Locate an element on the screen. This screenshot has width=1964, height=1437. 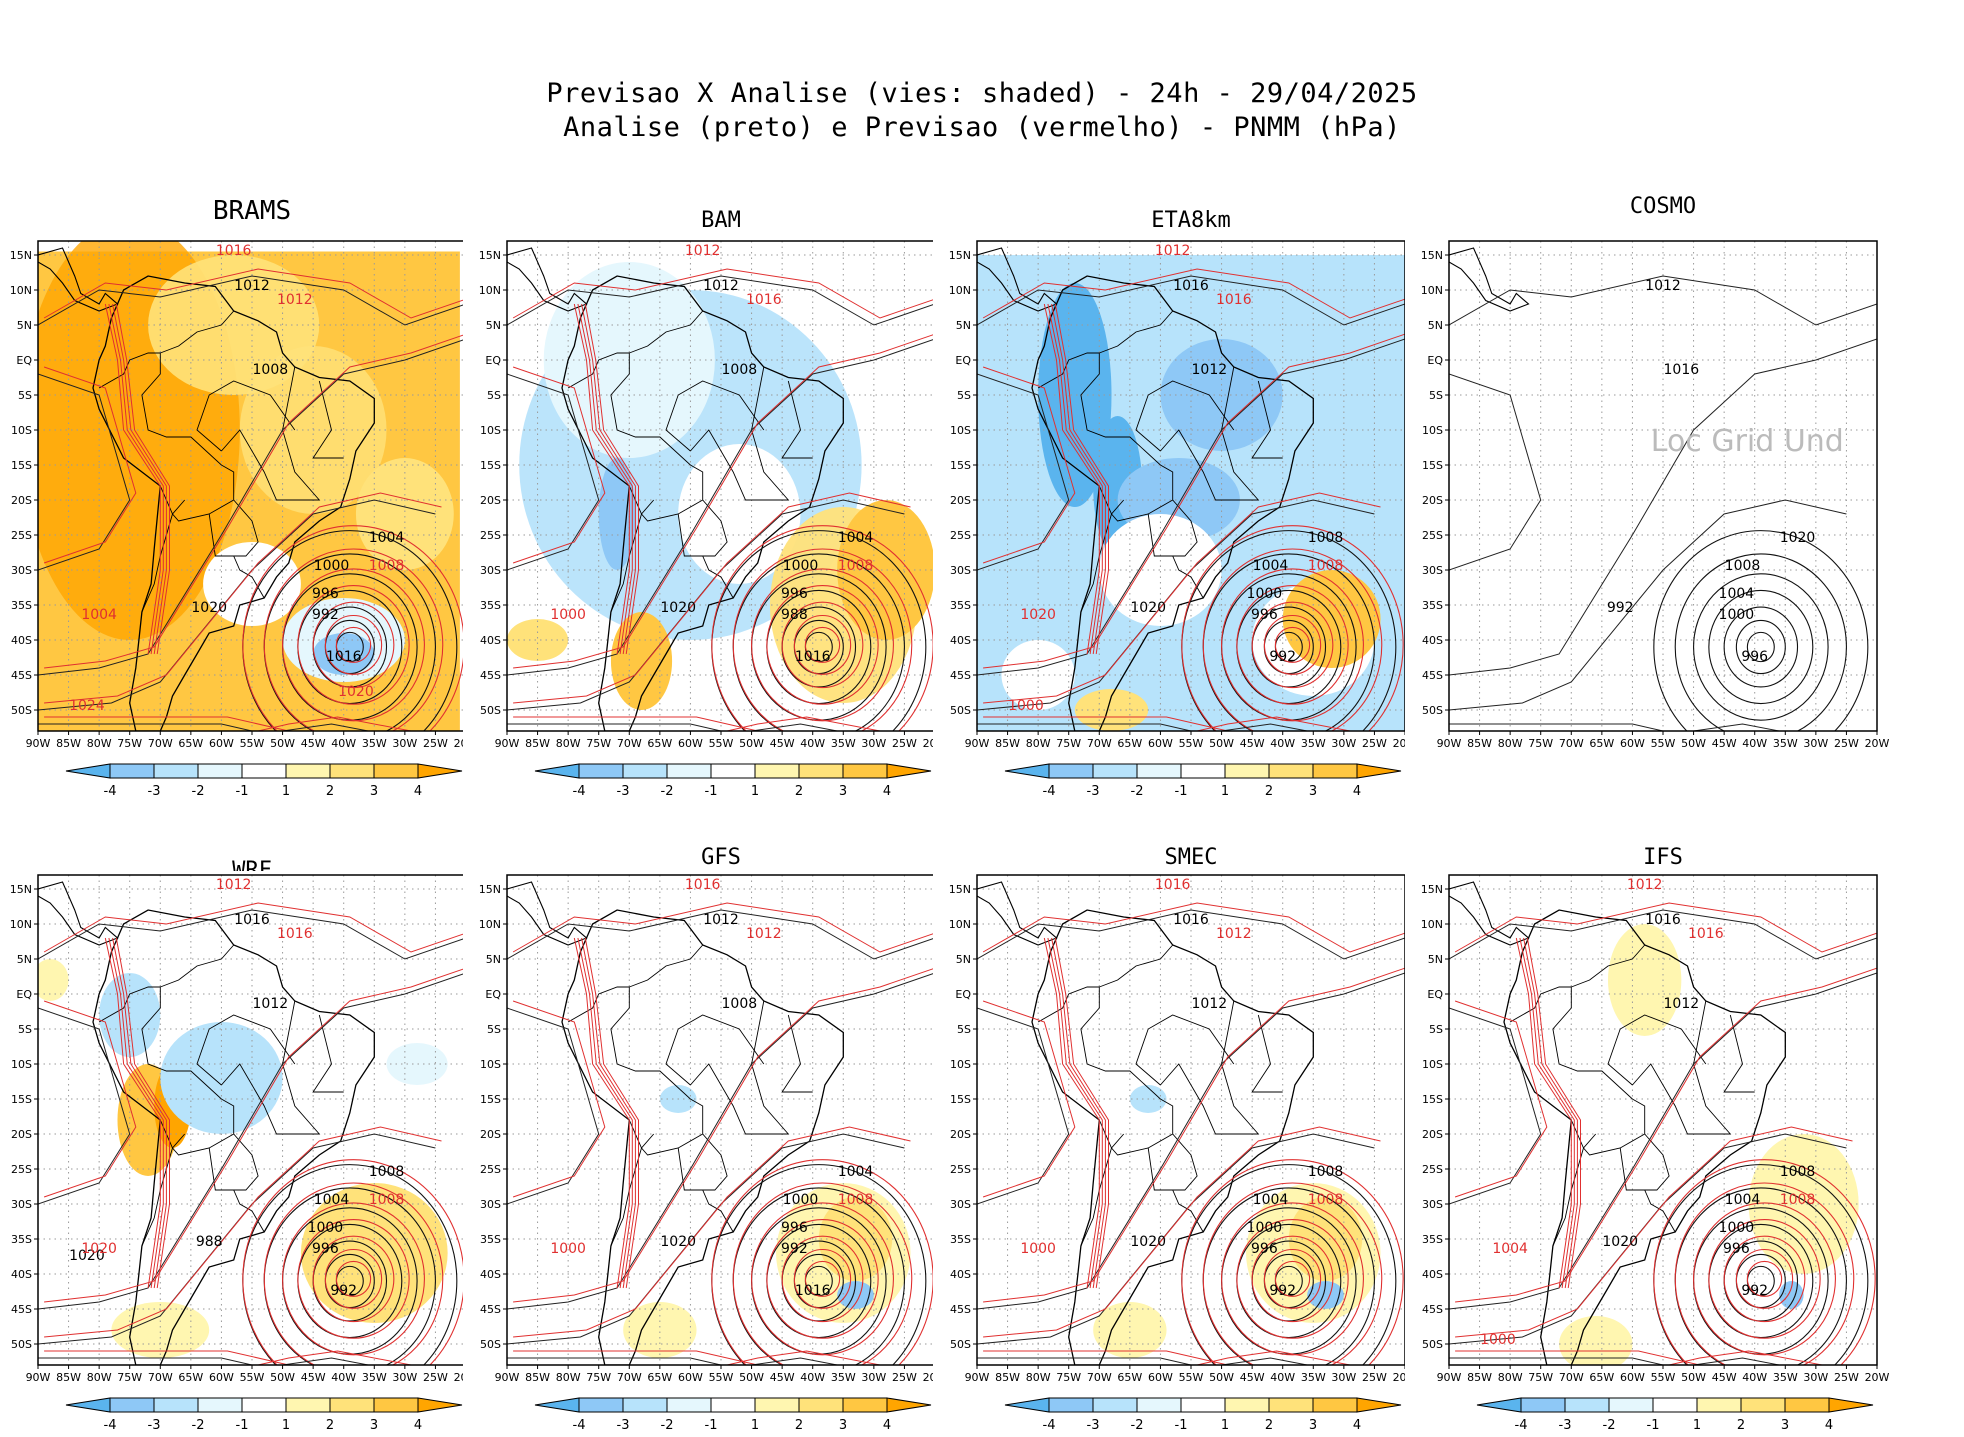
lon-tick-label: 30W is located at coordinates (1815, 743).